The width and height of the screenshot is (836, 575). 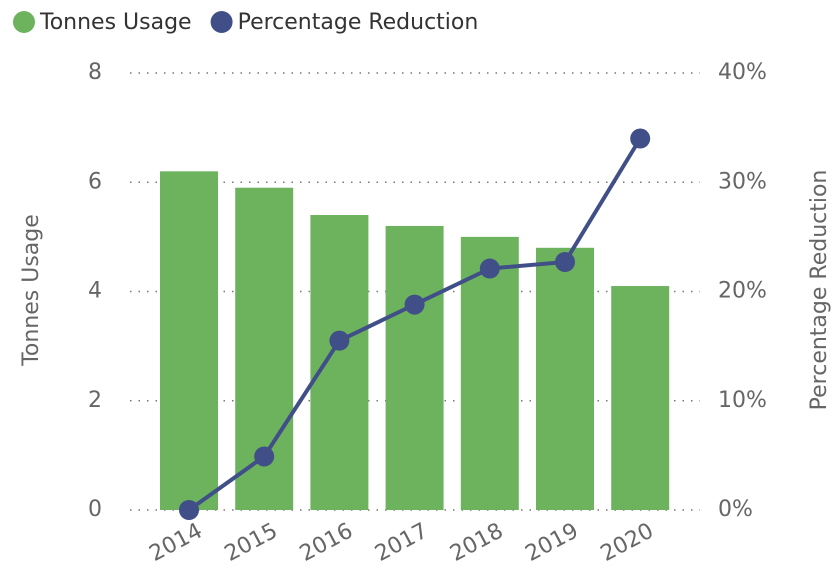 What do you see at coordinates (401, 543) in the screenshot?
I see `x-tick-label: 2017` at bounding box center [401, 543].